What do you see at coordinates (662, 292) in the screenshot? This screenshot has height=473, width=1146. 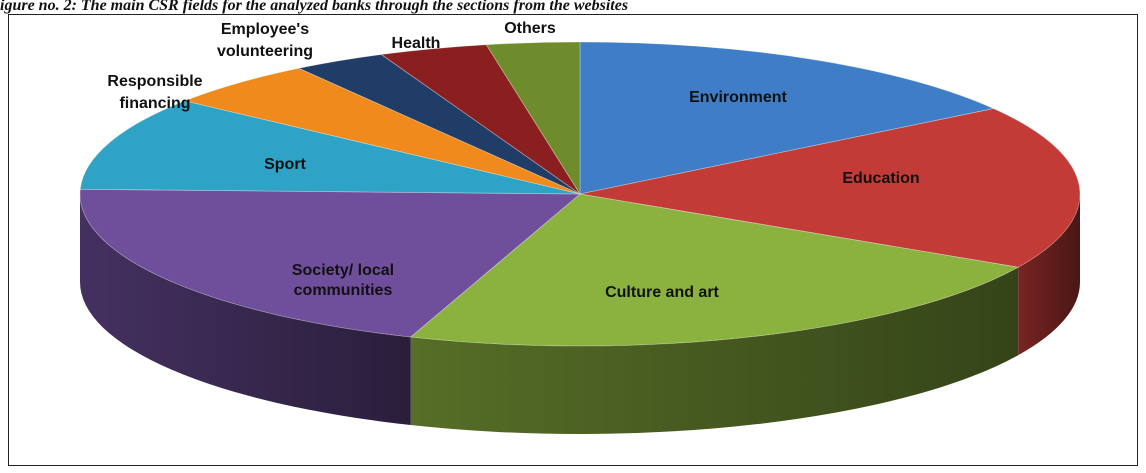 I see `slice-label-culture-and-art: Culture and art` at bounding box center [662, 292].